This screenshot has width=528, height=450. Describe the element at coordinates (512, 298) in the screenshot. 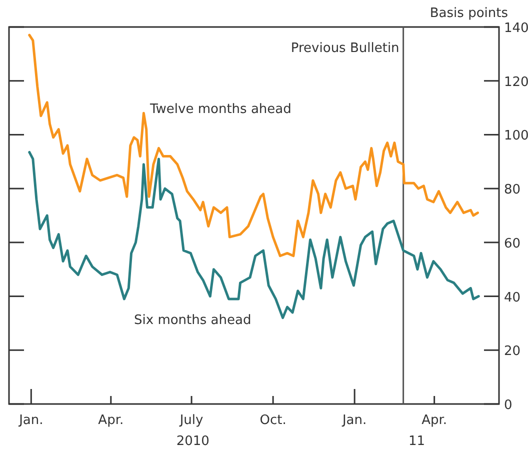

I see `y-tick-label: 40` at that location.